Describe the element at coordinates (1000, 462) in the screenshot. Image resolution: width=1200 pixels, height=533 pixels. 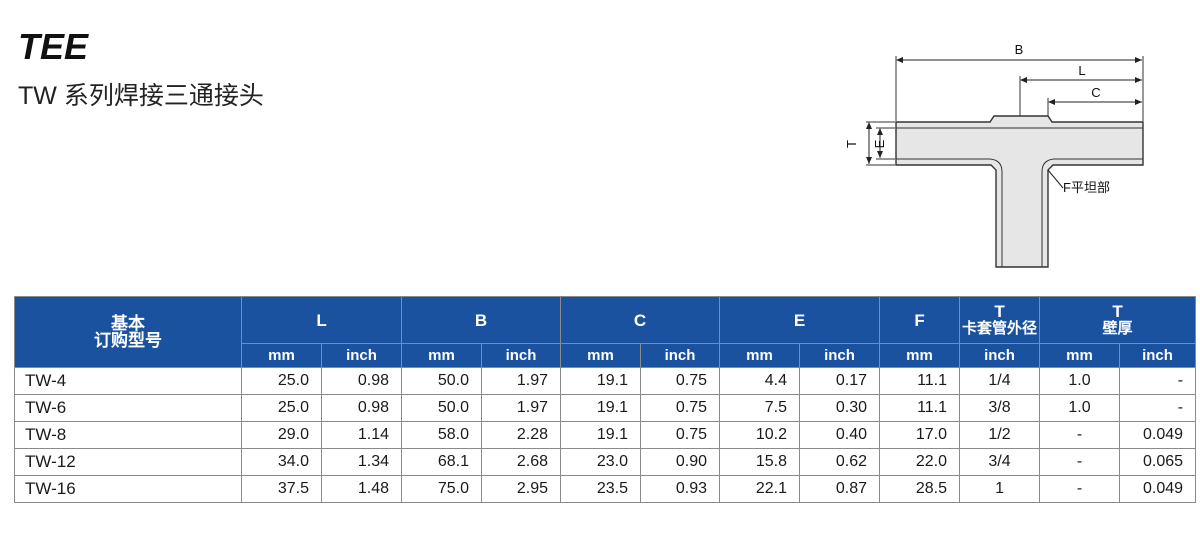
I see `table-cell: 3/4` at that location.